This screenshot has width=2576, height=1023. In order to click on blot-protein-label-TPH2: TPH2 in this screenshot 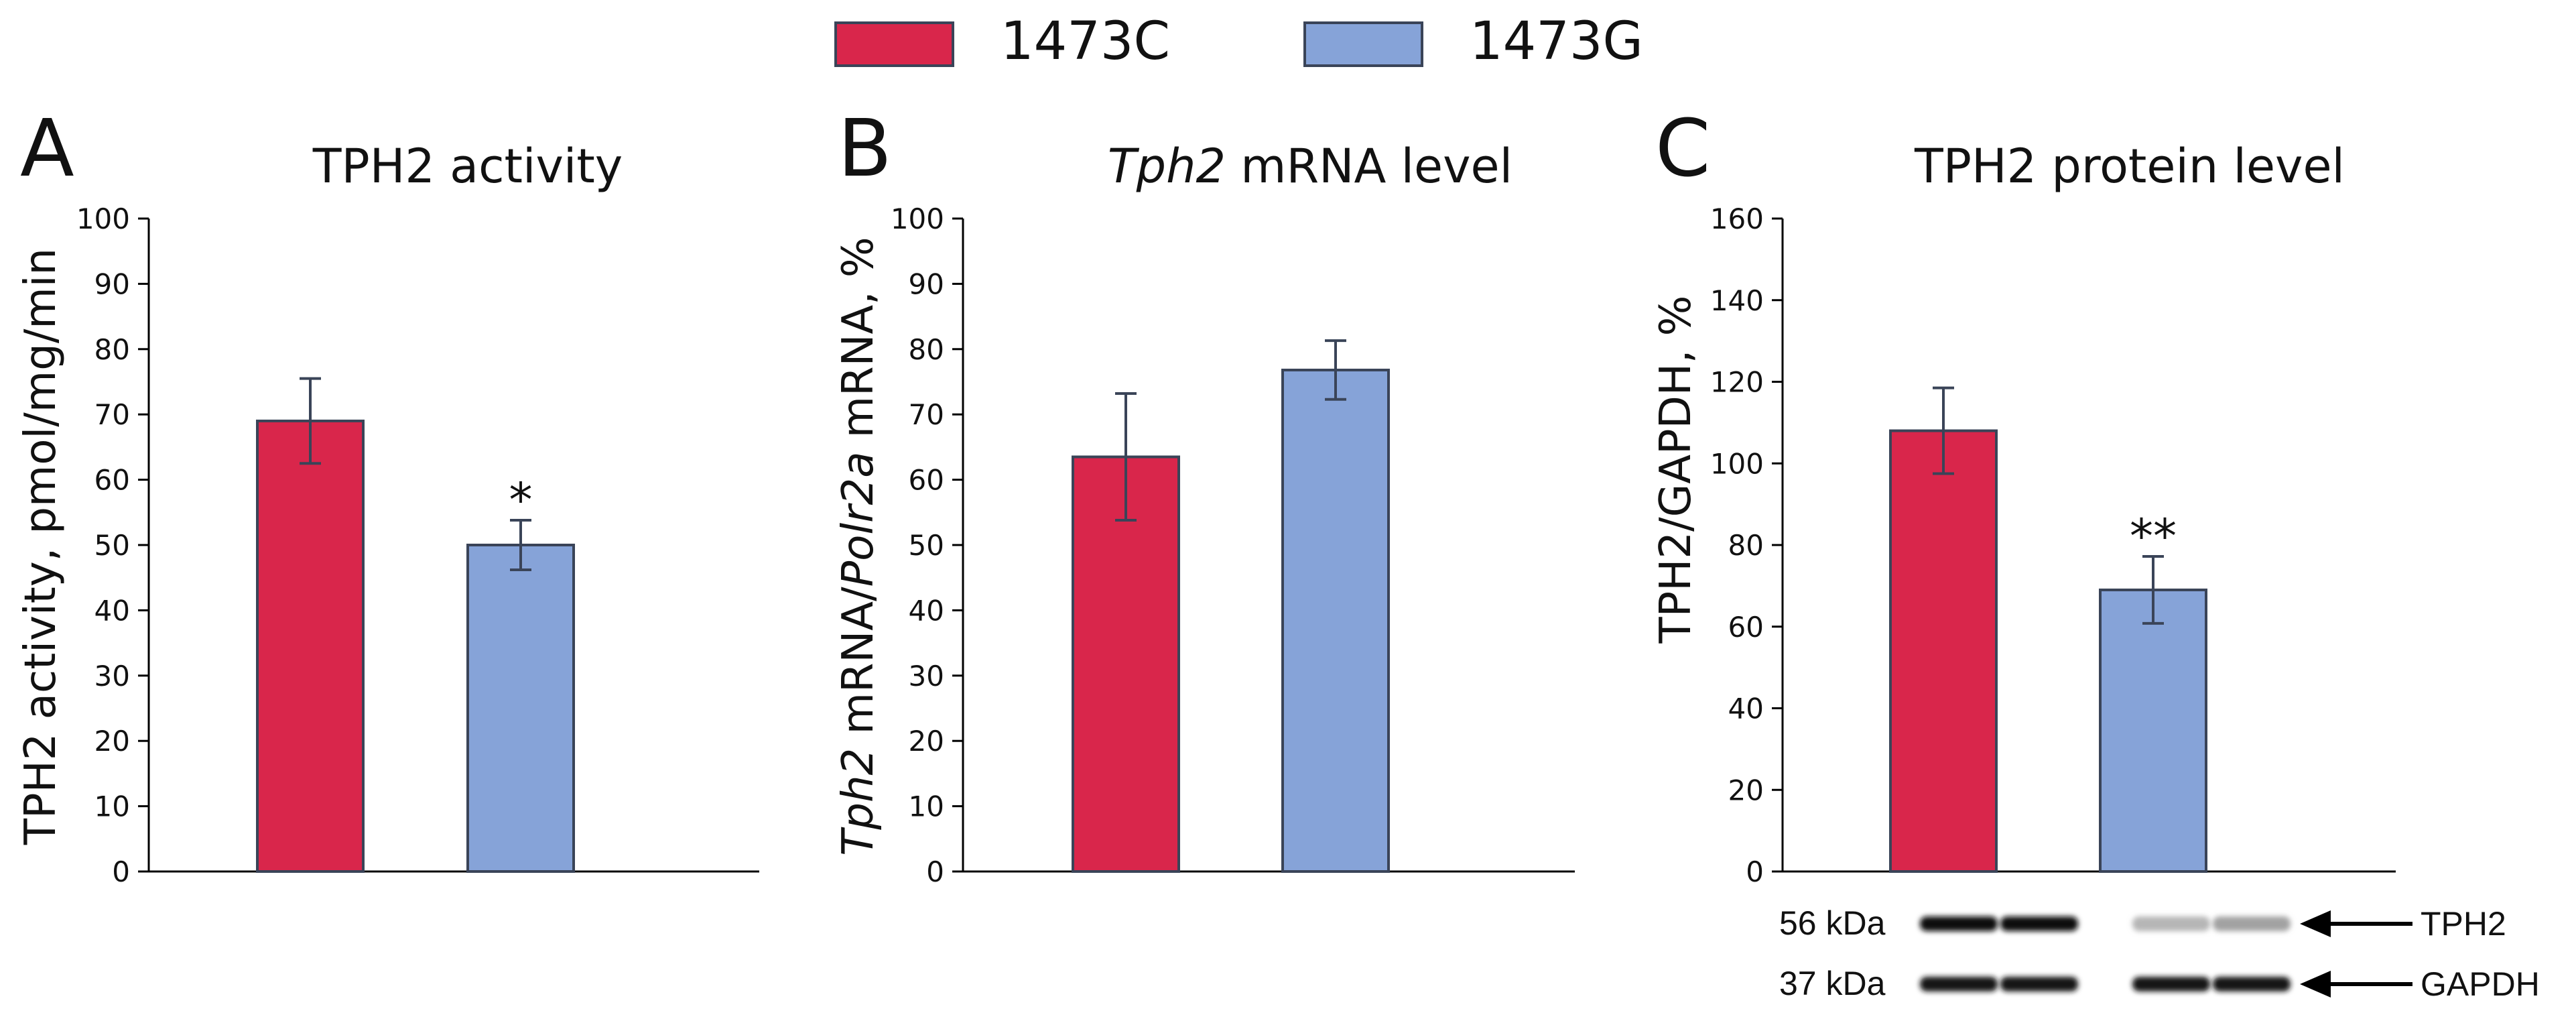, I will do `click(2463, 924)`.